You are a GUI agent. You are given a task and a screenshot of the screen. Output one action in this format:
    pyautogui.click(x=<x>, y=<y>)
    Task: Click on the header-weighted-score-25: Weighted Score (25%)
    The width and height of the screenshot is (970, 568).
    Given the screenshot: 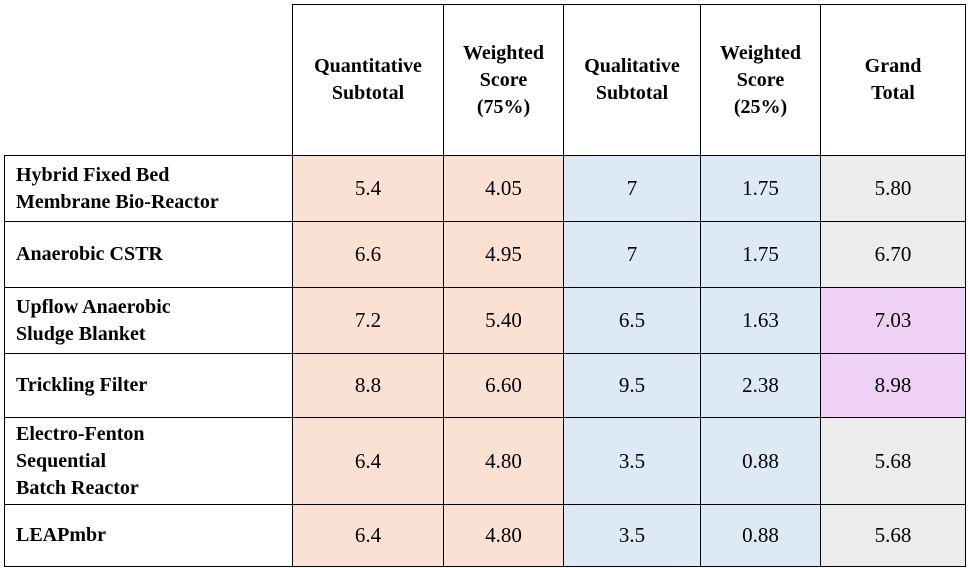 What is the action you would take?
    pyautogui.click(x=760, y=80)
    